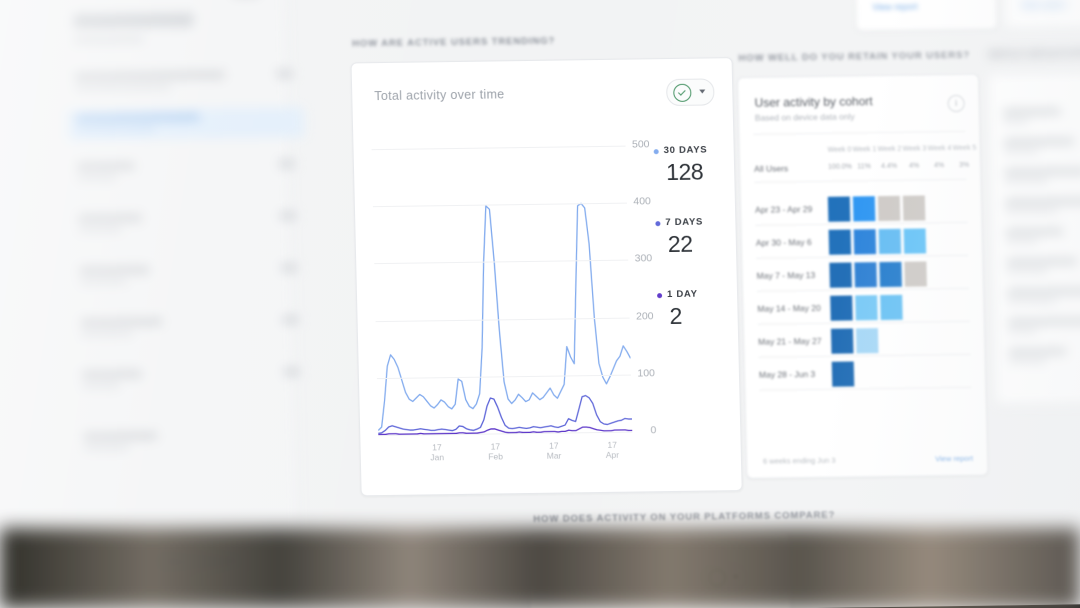 This screenshot has height=608, width=1080. Describe the element at coordinates (964, 148) in the screenshot. I see `cohort-column-header: Week 5` at that location.